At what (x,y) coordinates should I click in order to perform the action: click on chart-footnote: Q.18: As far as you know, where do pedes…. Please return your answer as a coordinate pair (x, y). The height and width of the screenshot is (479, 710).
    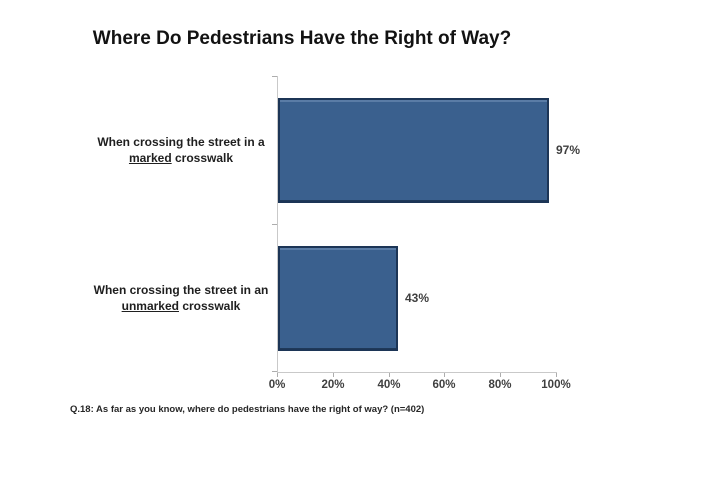
    Looking at the image, I should click on (247, 409).